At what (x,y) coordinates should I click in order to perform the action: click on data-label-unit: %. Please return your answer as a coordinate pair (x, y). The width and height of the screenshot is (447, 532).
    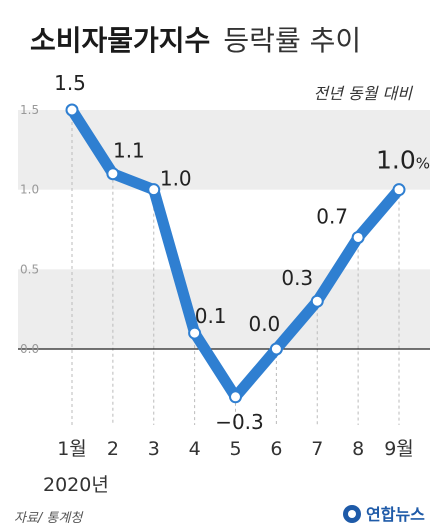
    Looking at the image, I should click on (423, 164).